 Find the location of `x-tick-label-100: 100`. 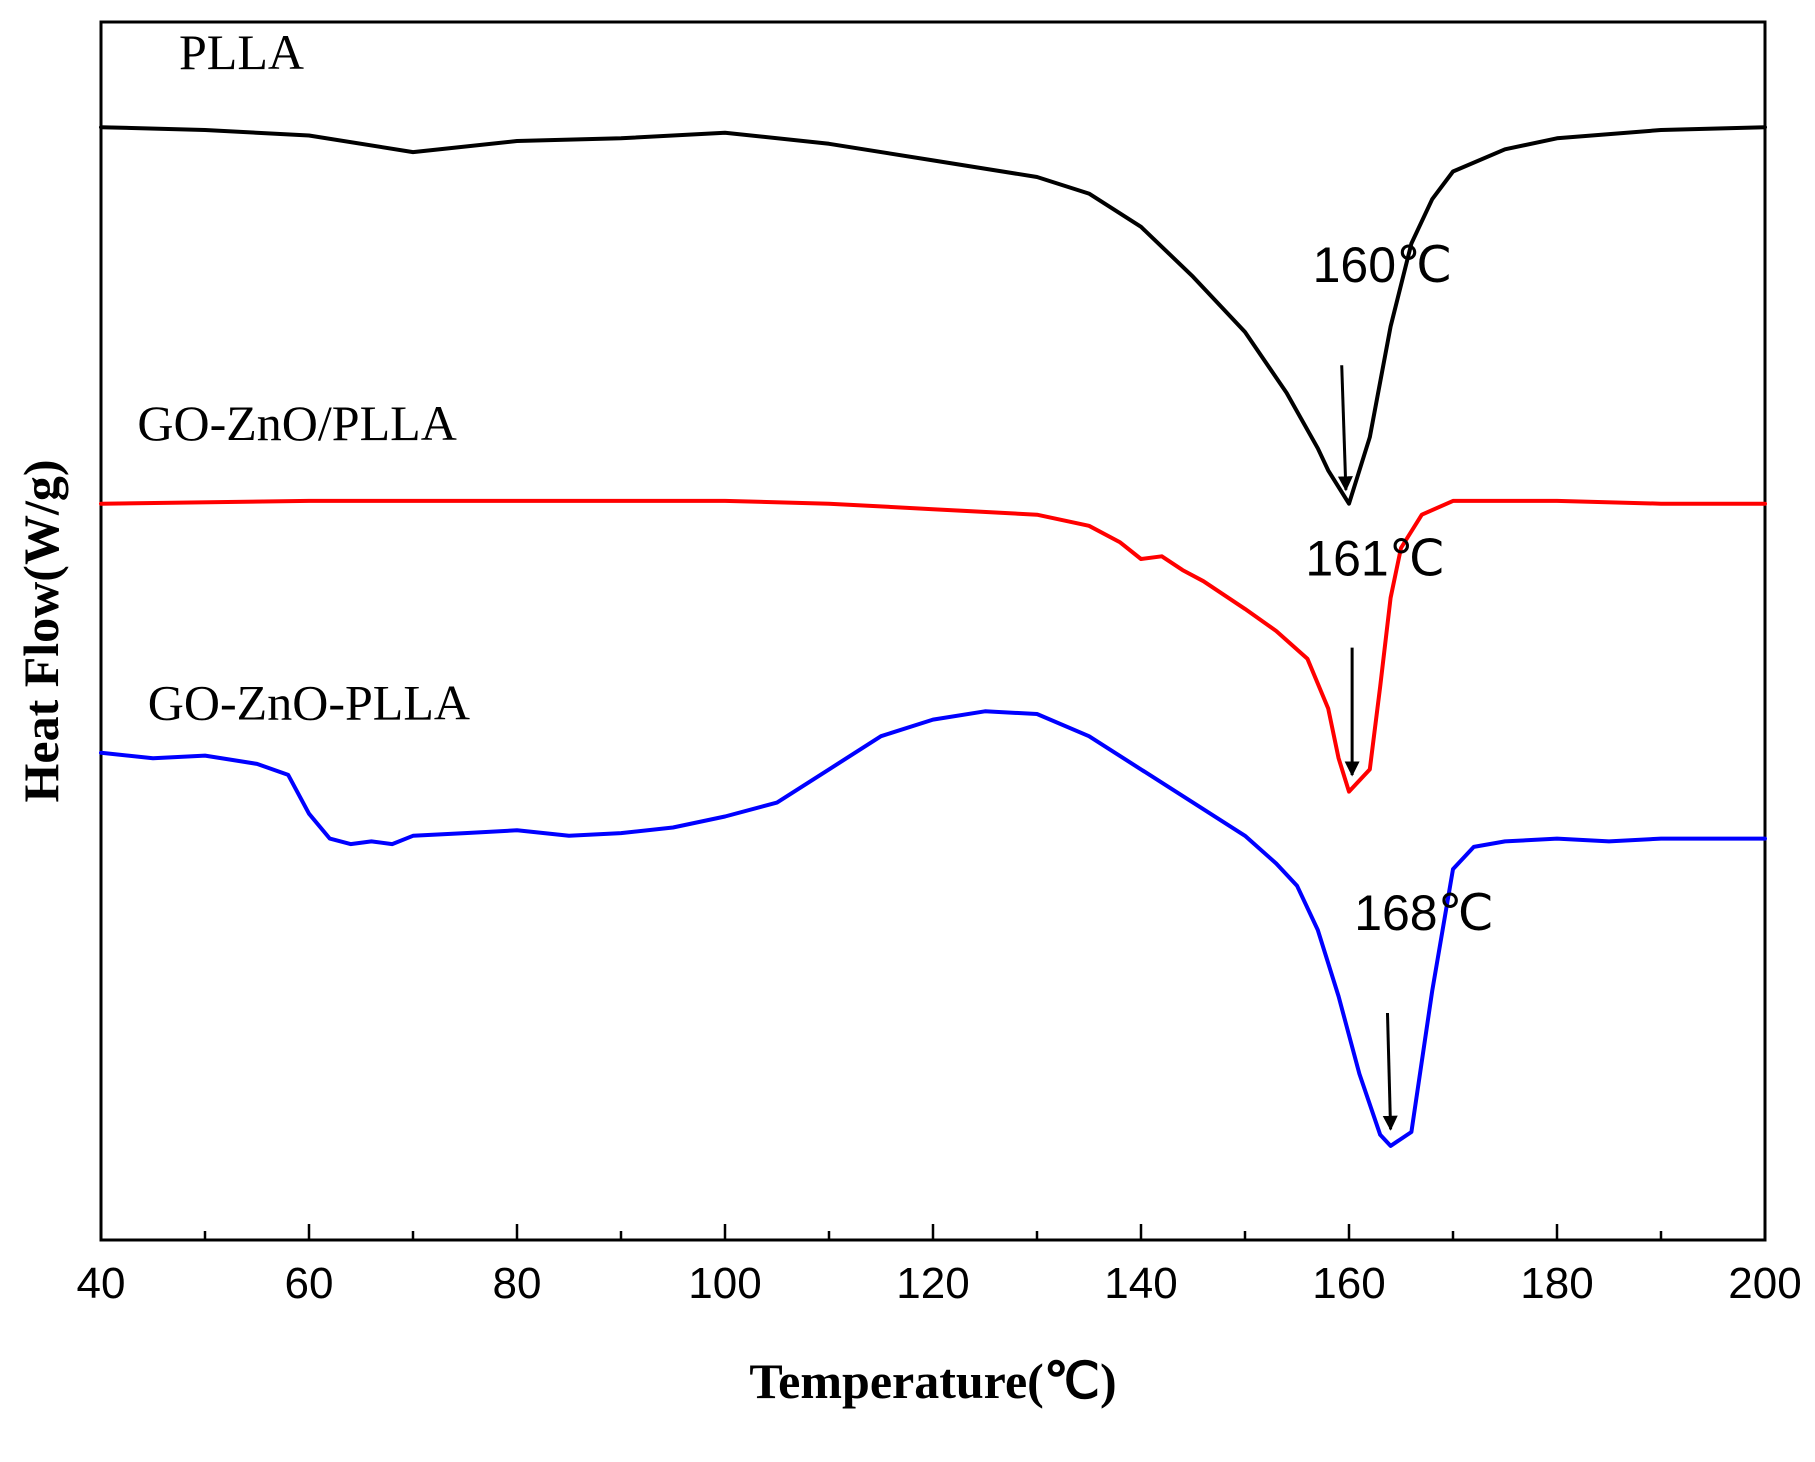

x-tick-label-100: 100 is located at coordinates (724, 1283).